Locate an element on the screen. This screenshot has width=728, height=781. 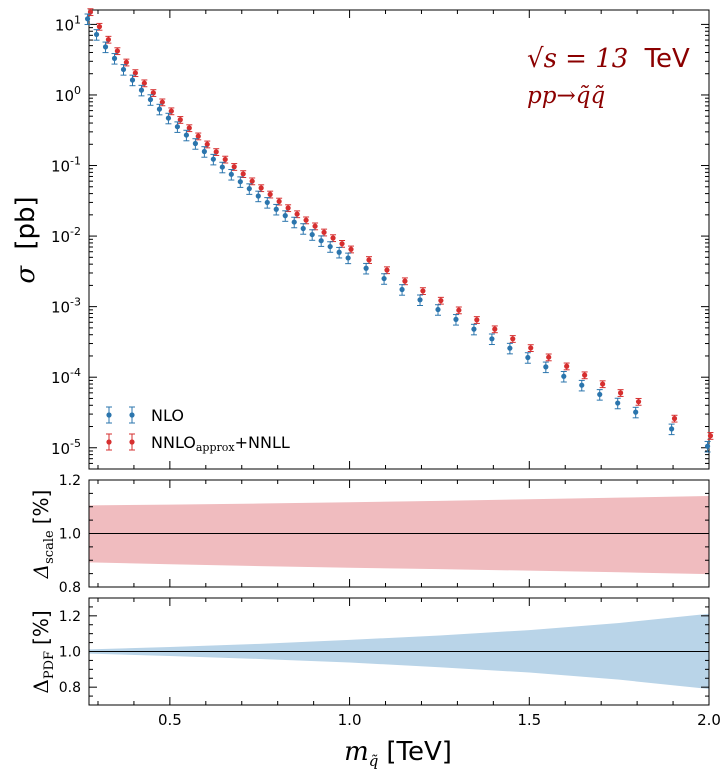
main-y-tick-label: 10⁻¹ is located at coordinates (66, 165).